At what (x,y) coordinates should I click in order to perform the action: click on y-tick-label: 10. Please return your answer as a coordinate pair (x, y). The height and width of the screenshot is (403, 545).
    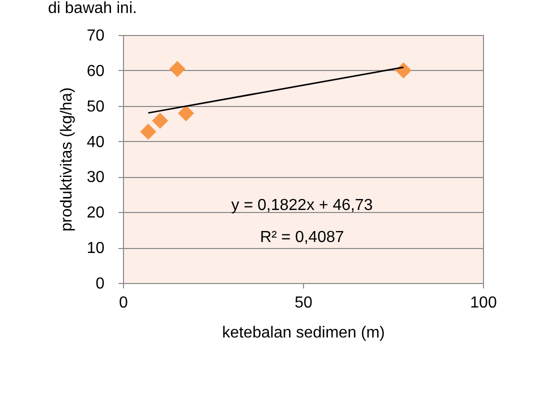
    Looking at the image, I should click on (95, 249).